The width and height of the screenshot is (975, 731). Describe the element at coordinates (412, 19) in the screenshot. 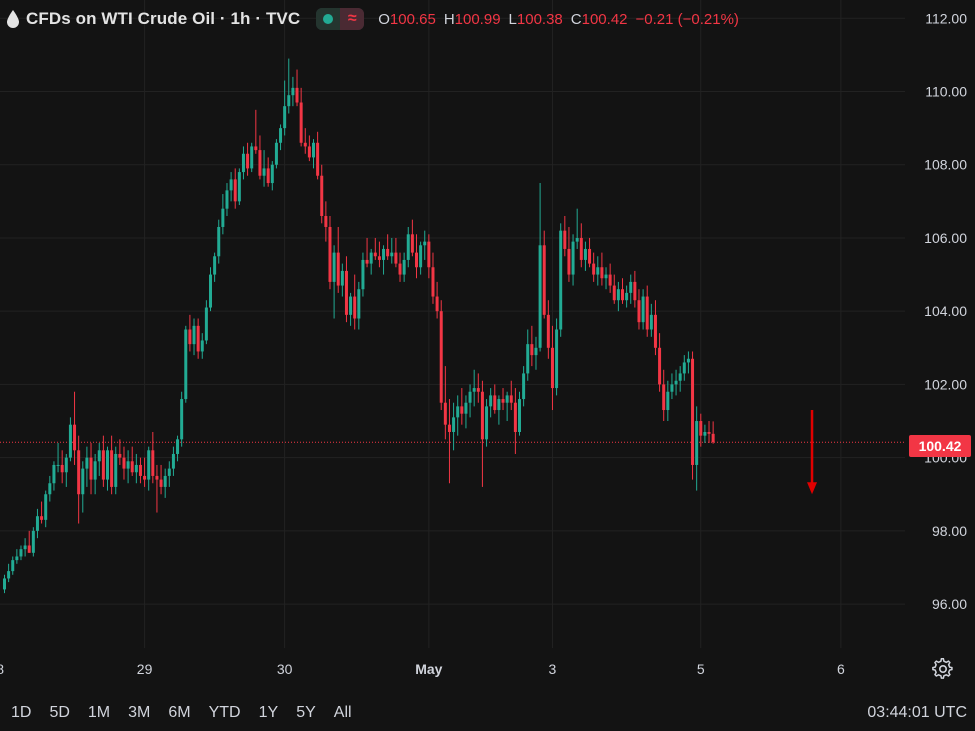

I see `open-value: 100.65` at that location.